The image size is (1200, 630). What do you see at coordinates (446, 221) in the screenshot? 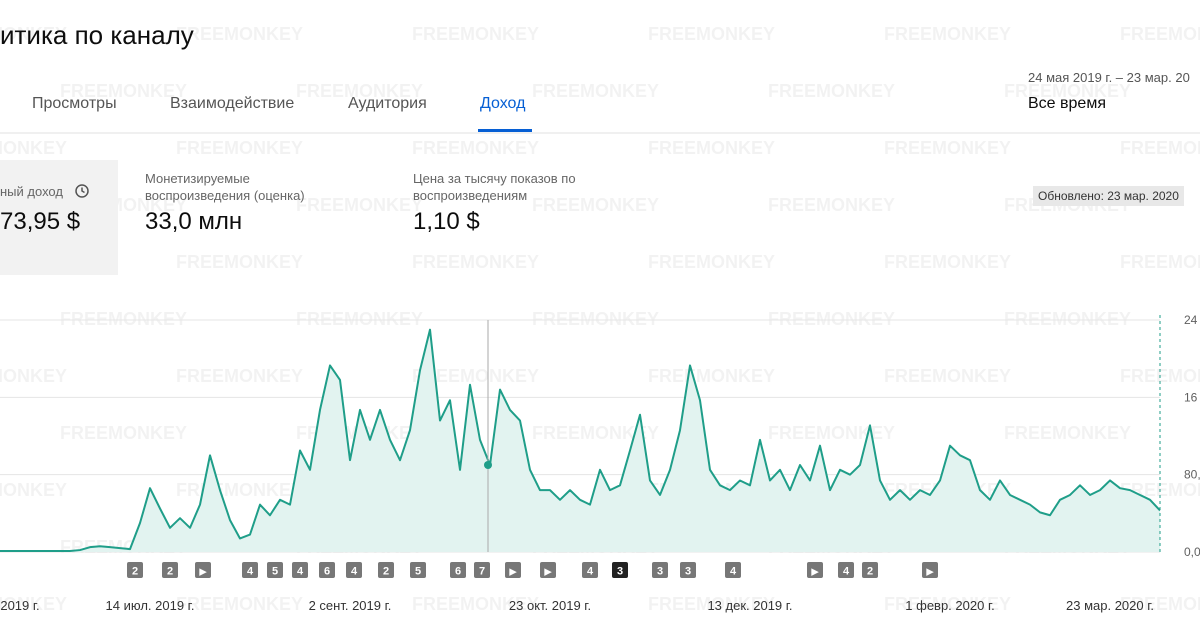
I see `metric-value: 1,10 $` at bounding box center [446, 221].